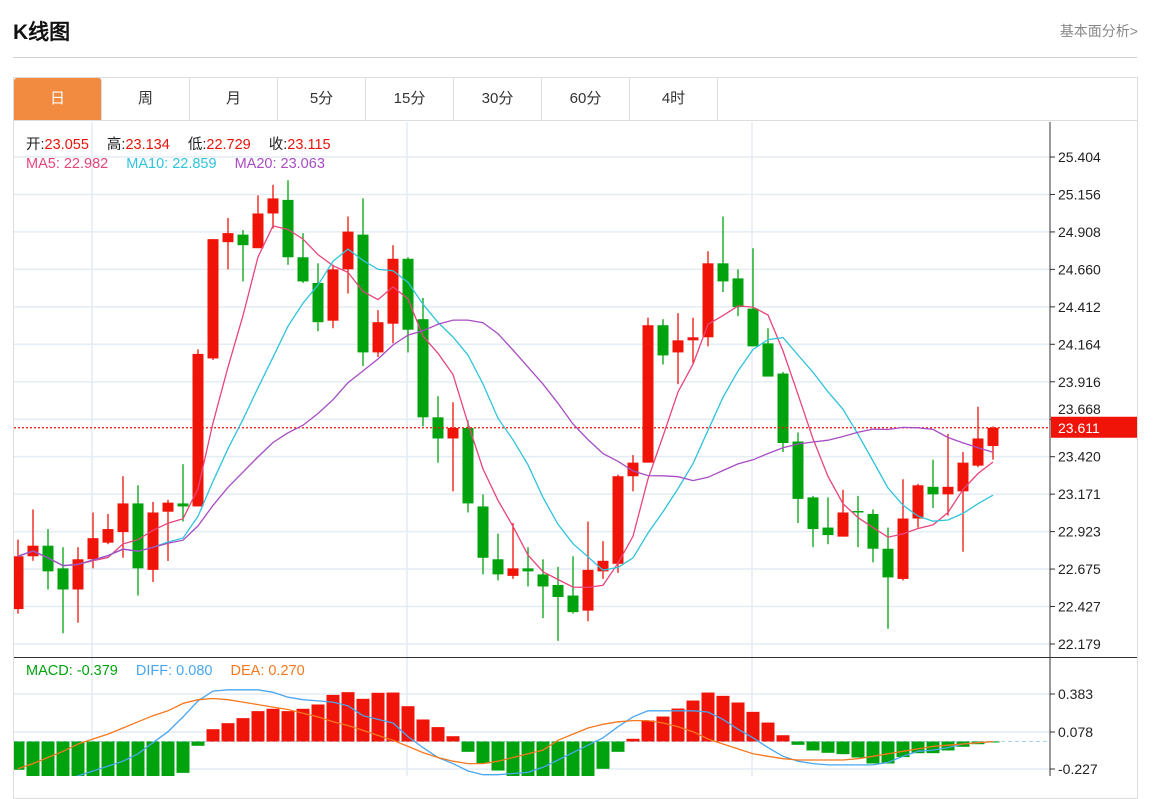 Image resolution: width=1158 pixels, height=799 pixels. I want to click on low-label: 低:, so click(197, 145).